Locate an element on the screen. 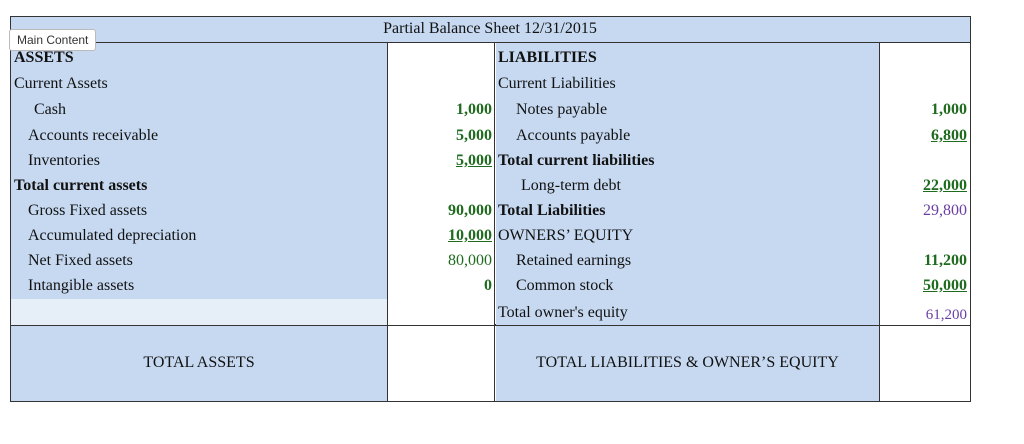 This screenshot has height=444, width=1024. long-term-debt-label: Long-term debt is located at coordinates (571, 185).